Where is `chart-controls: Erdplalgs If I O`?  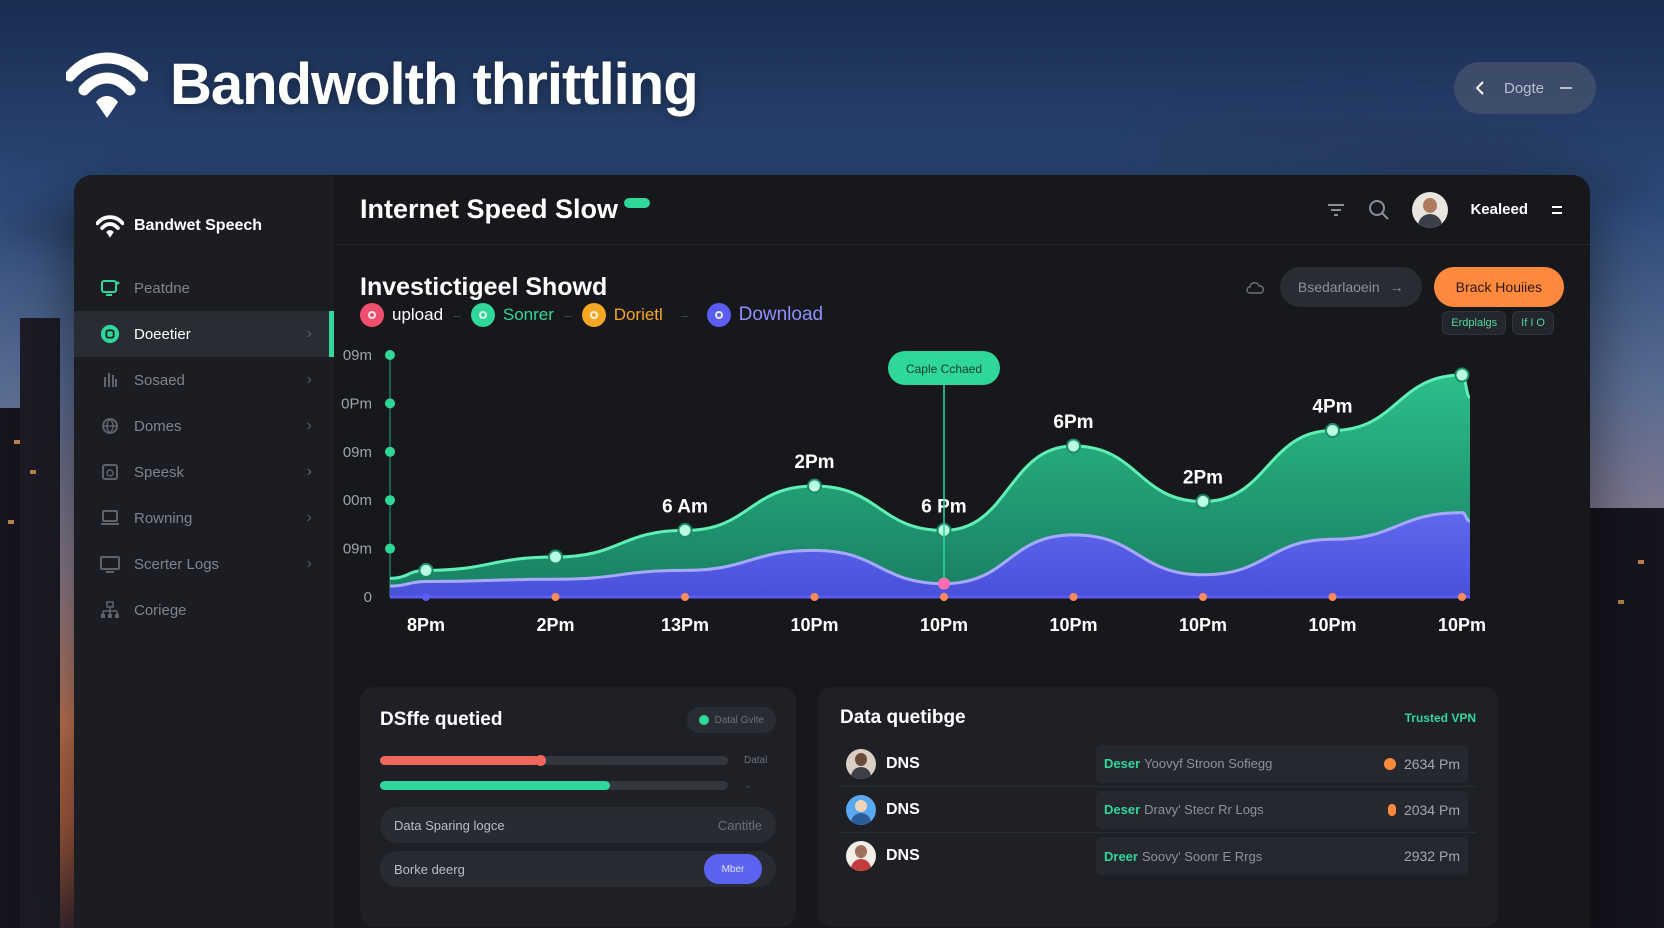 chart-controls: Erdplalgs If I O is located at coordinates (1498, 323).